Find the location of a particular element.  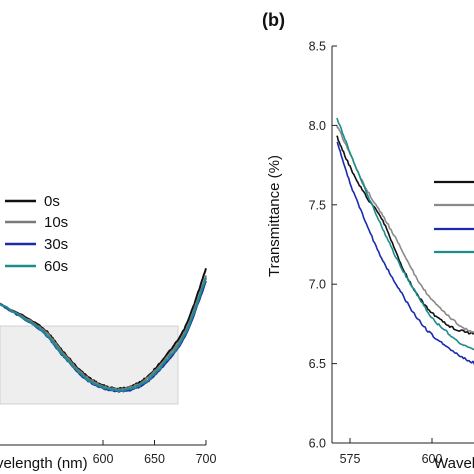

panel-b-x-tick-label: 600 is located at coordinates (432, 459).